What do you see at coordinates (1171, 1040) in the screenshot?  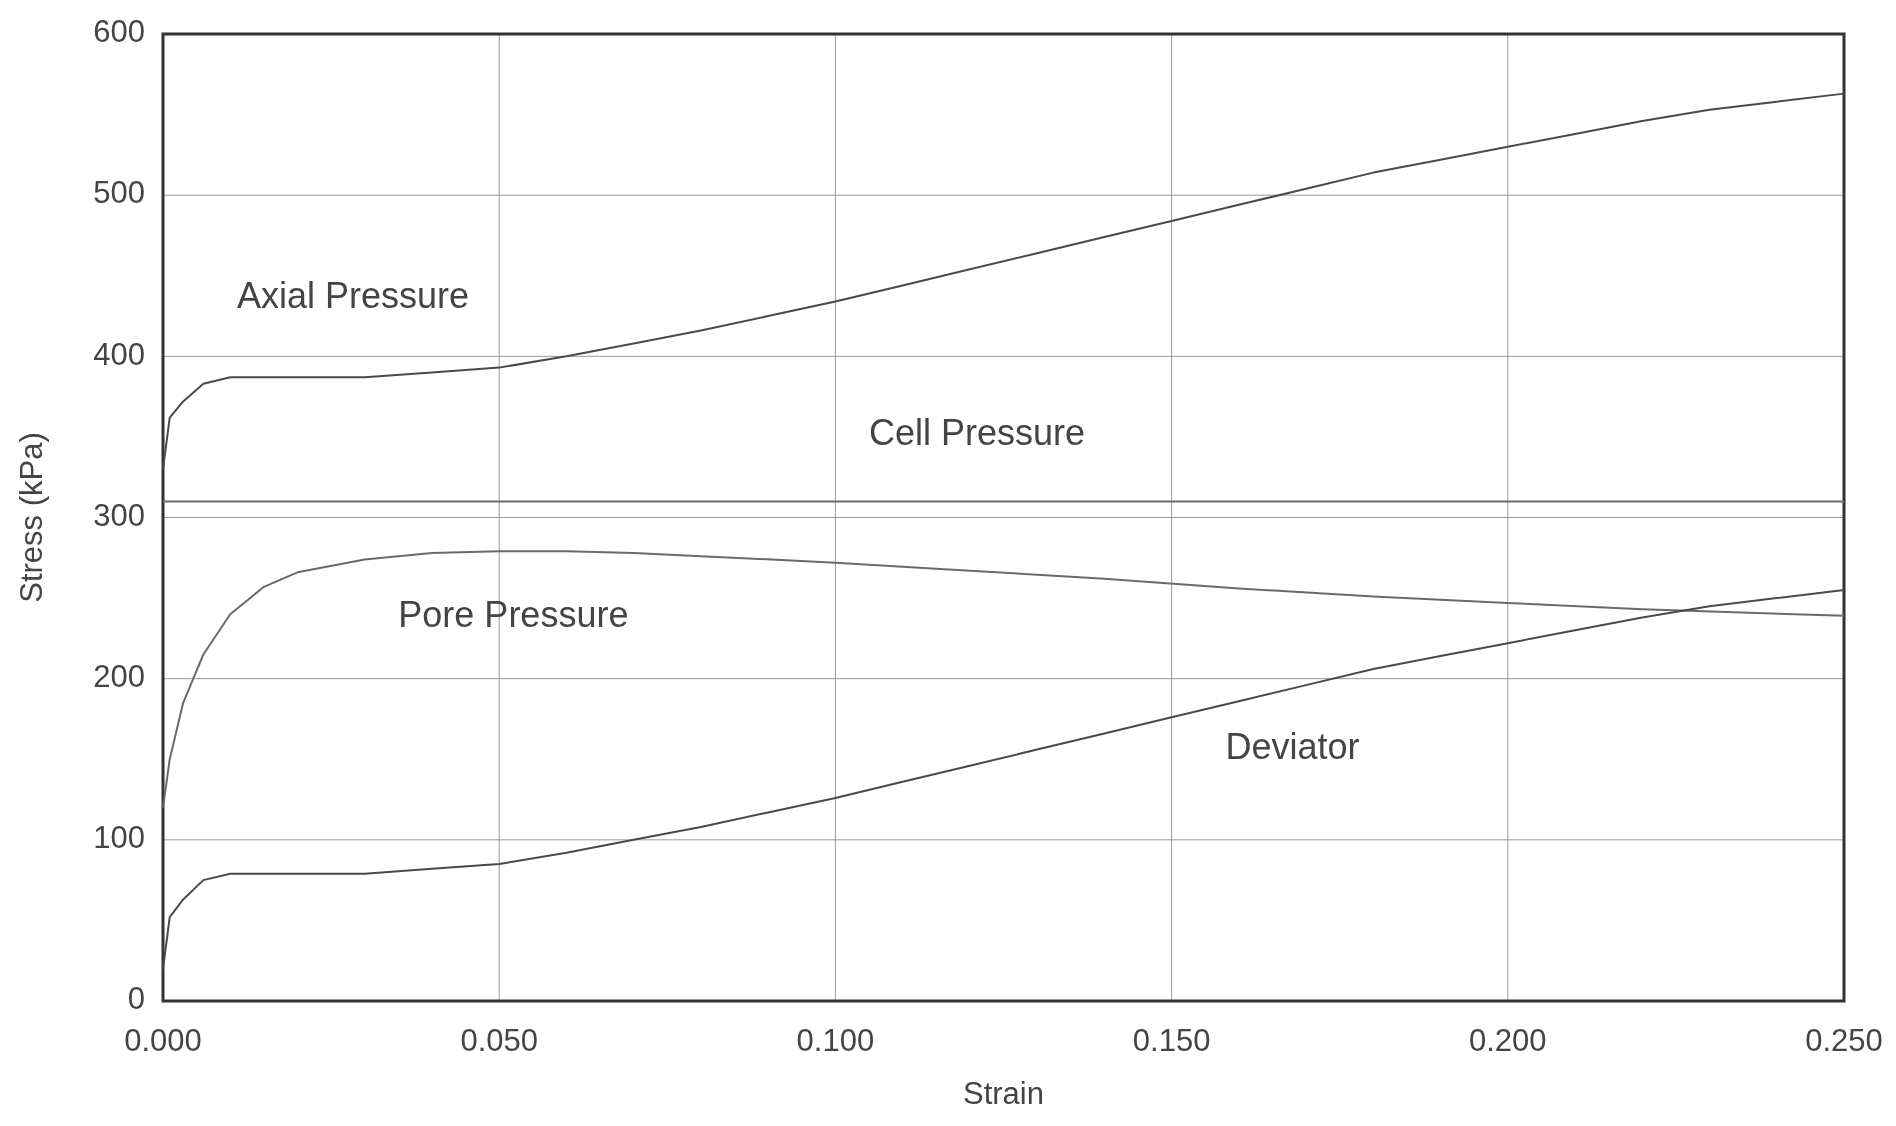 I see `x-tick-label: 0.150` at bounding box center [1171, 1040].